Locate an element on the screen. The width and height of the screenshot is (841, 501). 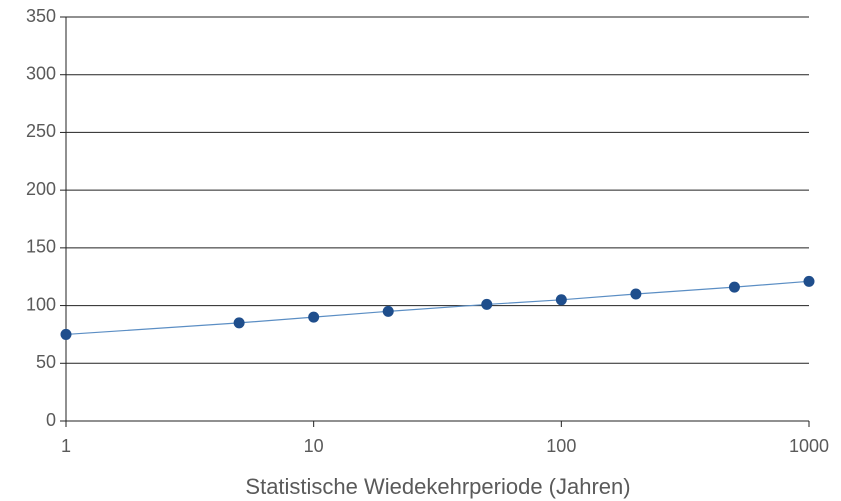
y-tick-label: 150 is located at coordinates (41, 247).